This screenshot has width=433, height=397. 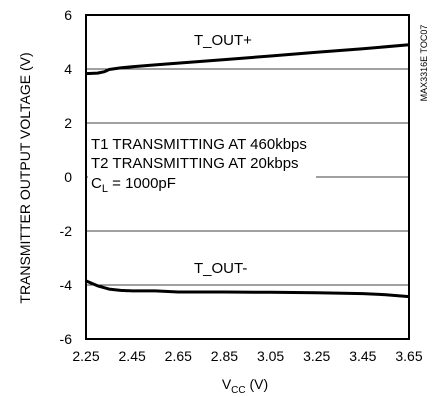 I want to click on x-tick-label: 3.65, so click(x=408, y=356).